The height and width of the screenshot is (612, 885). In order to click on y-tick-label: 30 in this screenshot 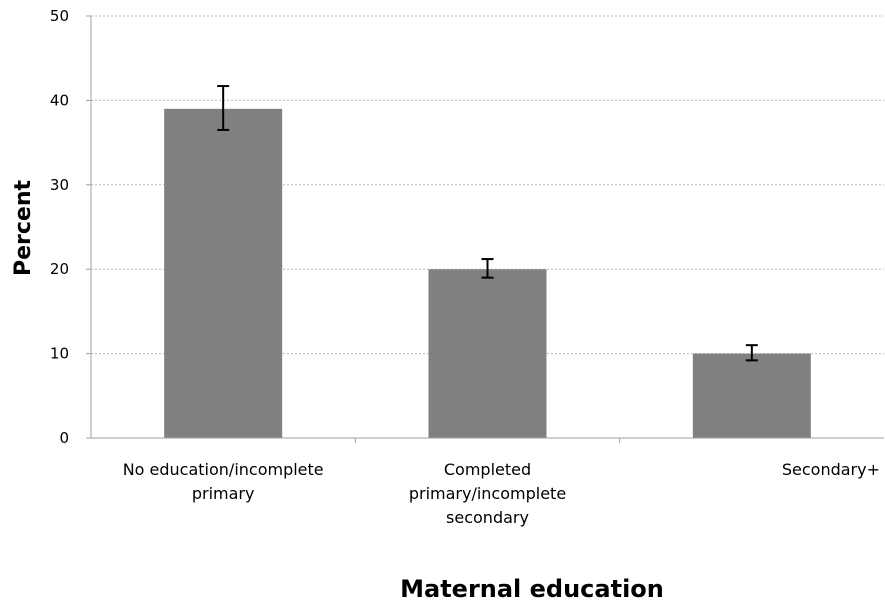, I will do `click(59, 185)`.